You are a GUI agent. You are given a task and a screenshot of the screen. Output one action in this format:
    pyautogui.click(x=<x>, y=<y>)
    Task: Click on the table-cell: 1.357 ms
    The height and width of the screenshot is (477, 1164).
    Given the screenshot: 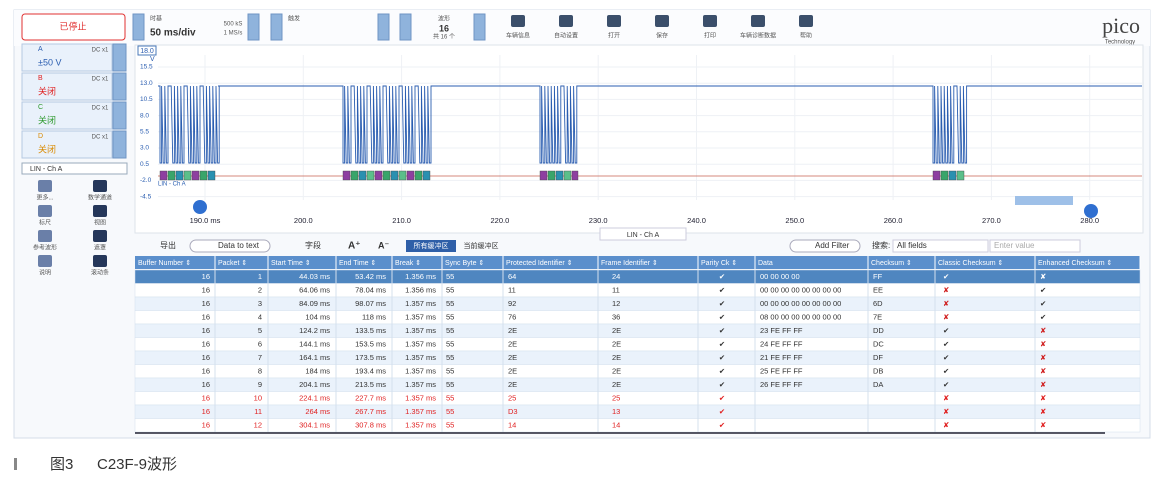 What is the action you would take?
    pyautogui.click(x=420, y=343)
    